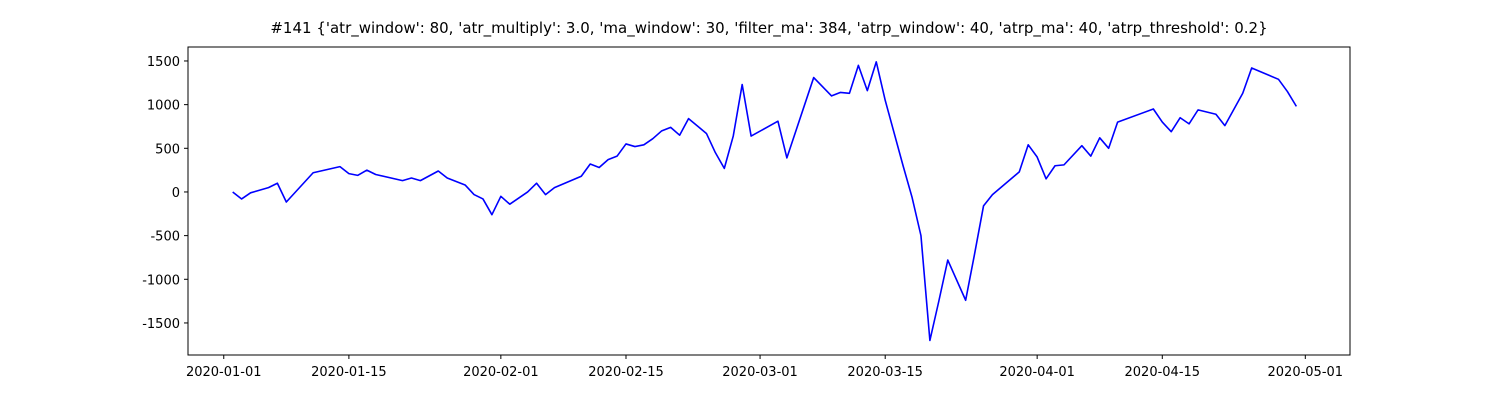  I want to click on x-tick-label: 2020-03-15, so click(885, 372).